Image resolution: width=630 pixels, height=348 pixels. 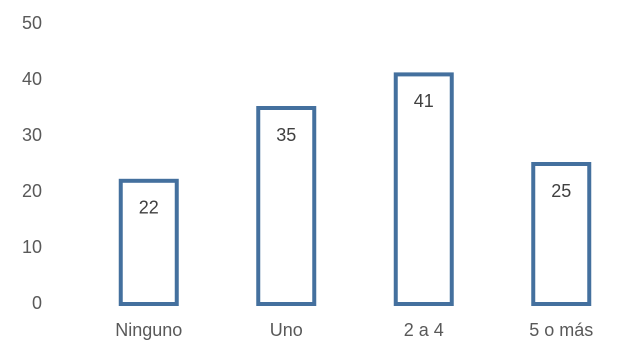 What do you see at coordinates (286, 330) in the screenshot?
I see `x-category-label: Uno` at bounding box center [286, 330].